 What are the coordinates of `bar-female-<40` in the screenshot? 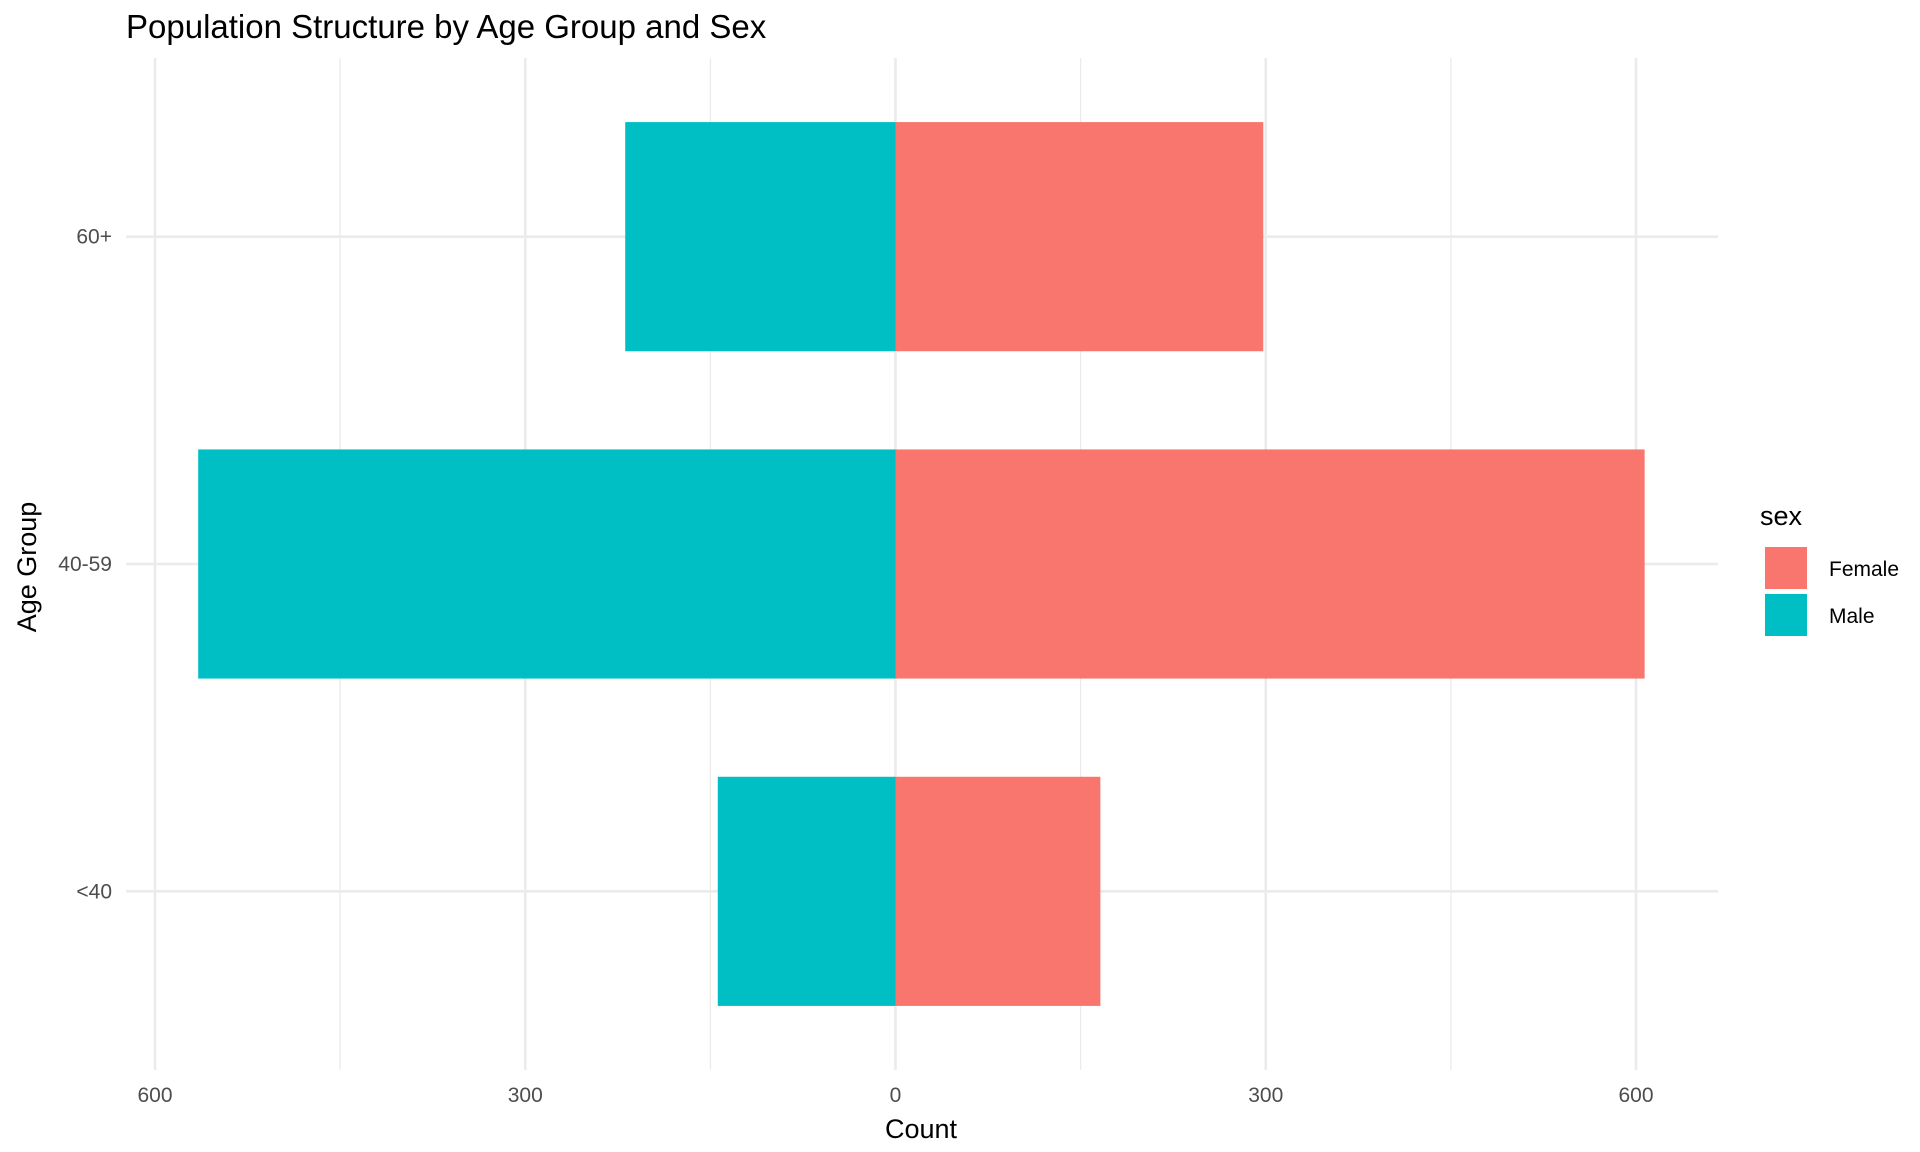 It's located at (998, 891).